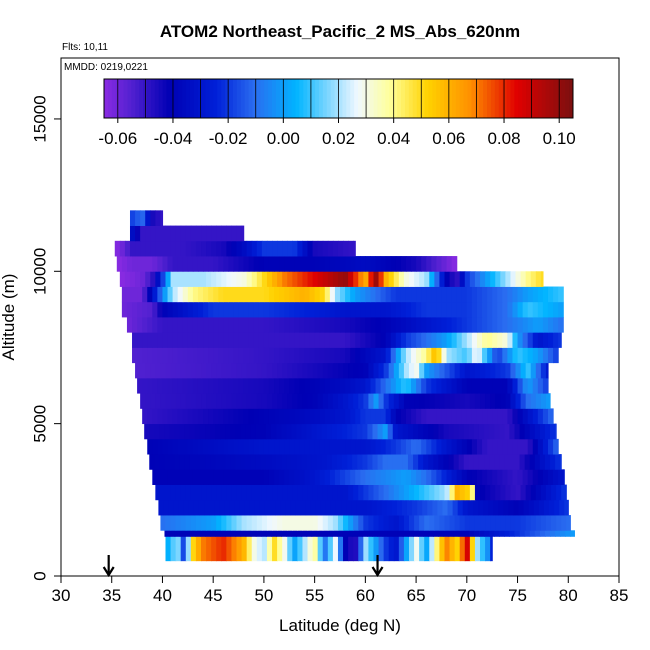 The image size is (650, 650). I want to click on colorbar-tick-label: 0.00, so click(283, 138).